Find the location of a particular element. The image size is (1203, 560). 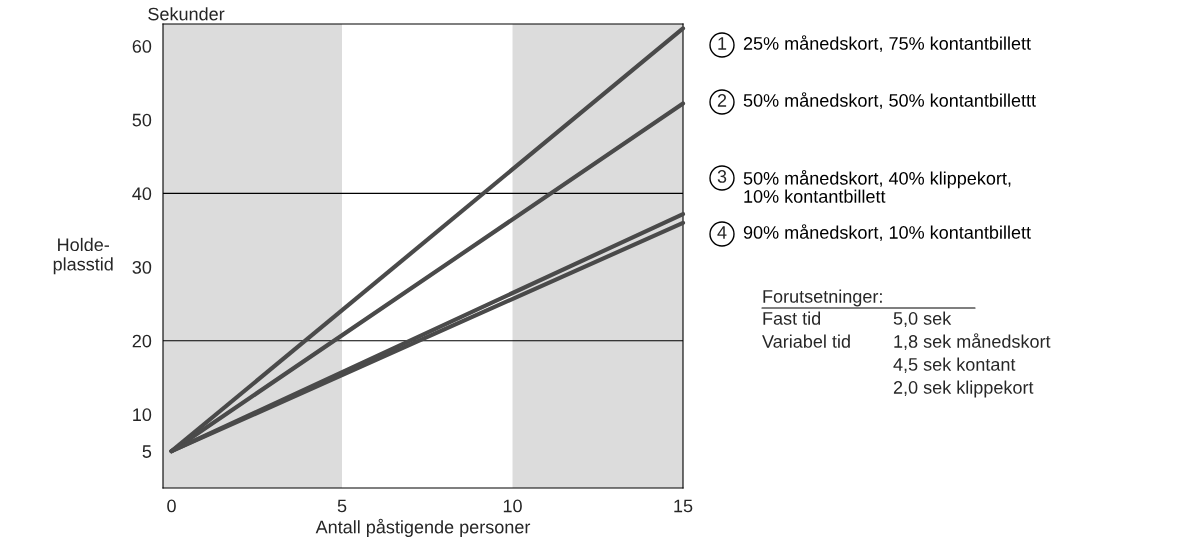

text: 2,0 sek klippekort is located at coordinates (963, 389).